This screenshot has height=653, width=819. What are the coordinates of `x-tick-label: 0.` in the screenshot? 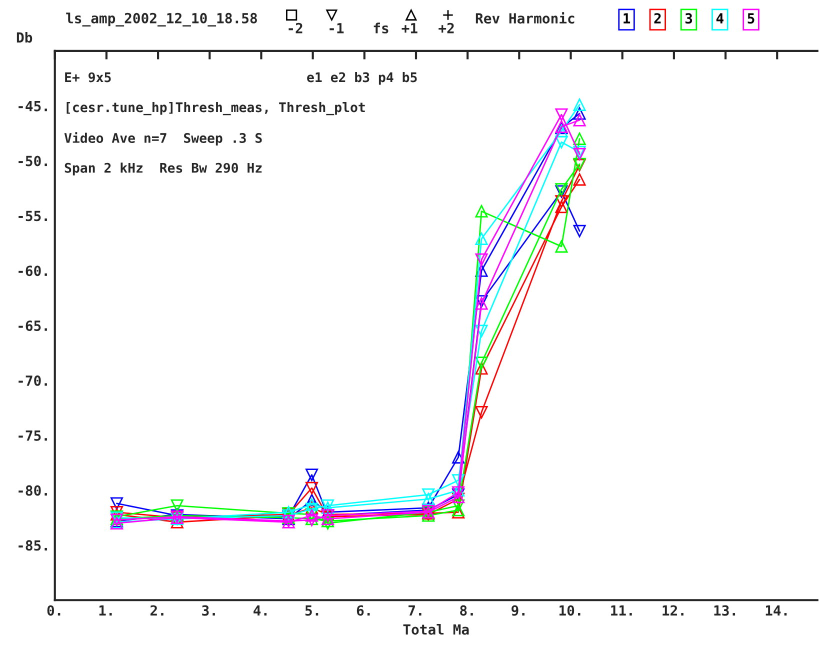 It's located at (53, 610).